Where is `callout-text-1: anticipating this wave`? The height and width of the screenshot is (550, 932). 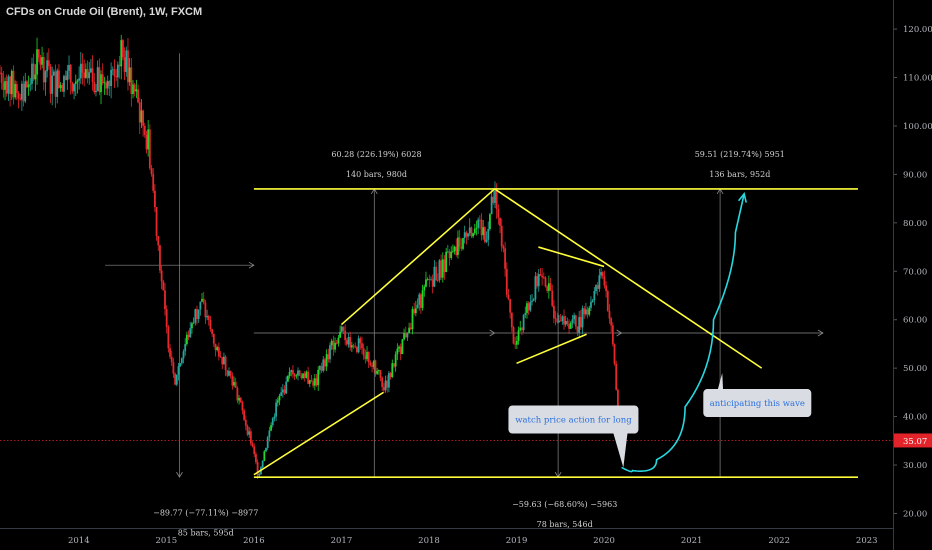 callout-text-1: anticipating this wave is located at coordinates (757, 404).